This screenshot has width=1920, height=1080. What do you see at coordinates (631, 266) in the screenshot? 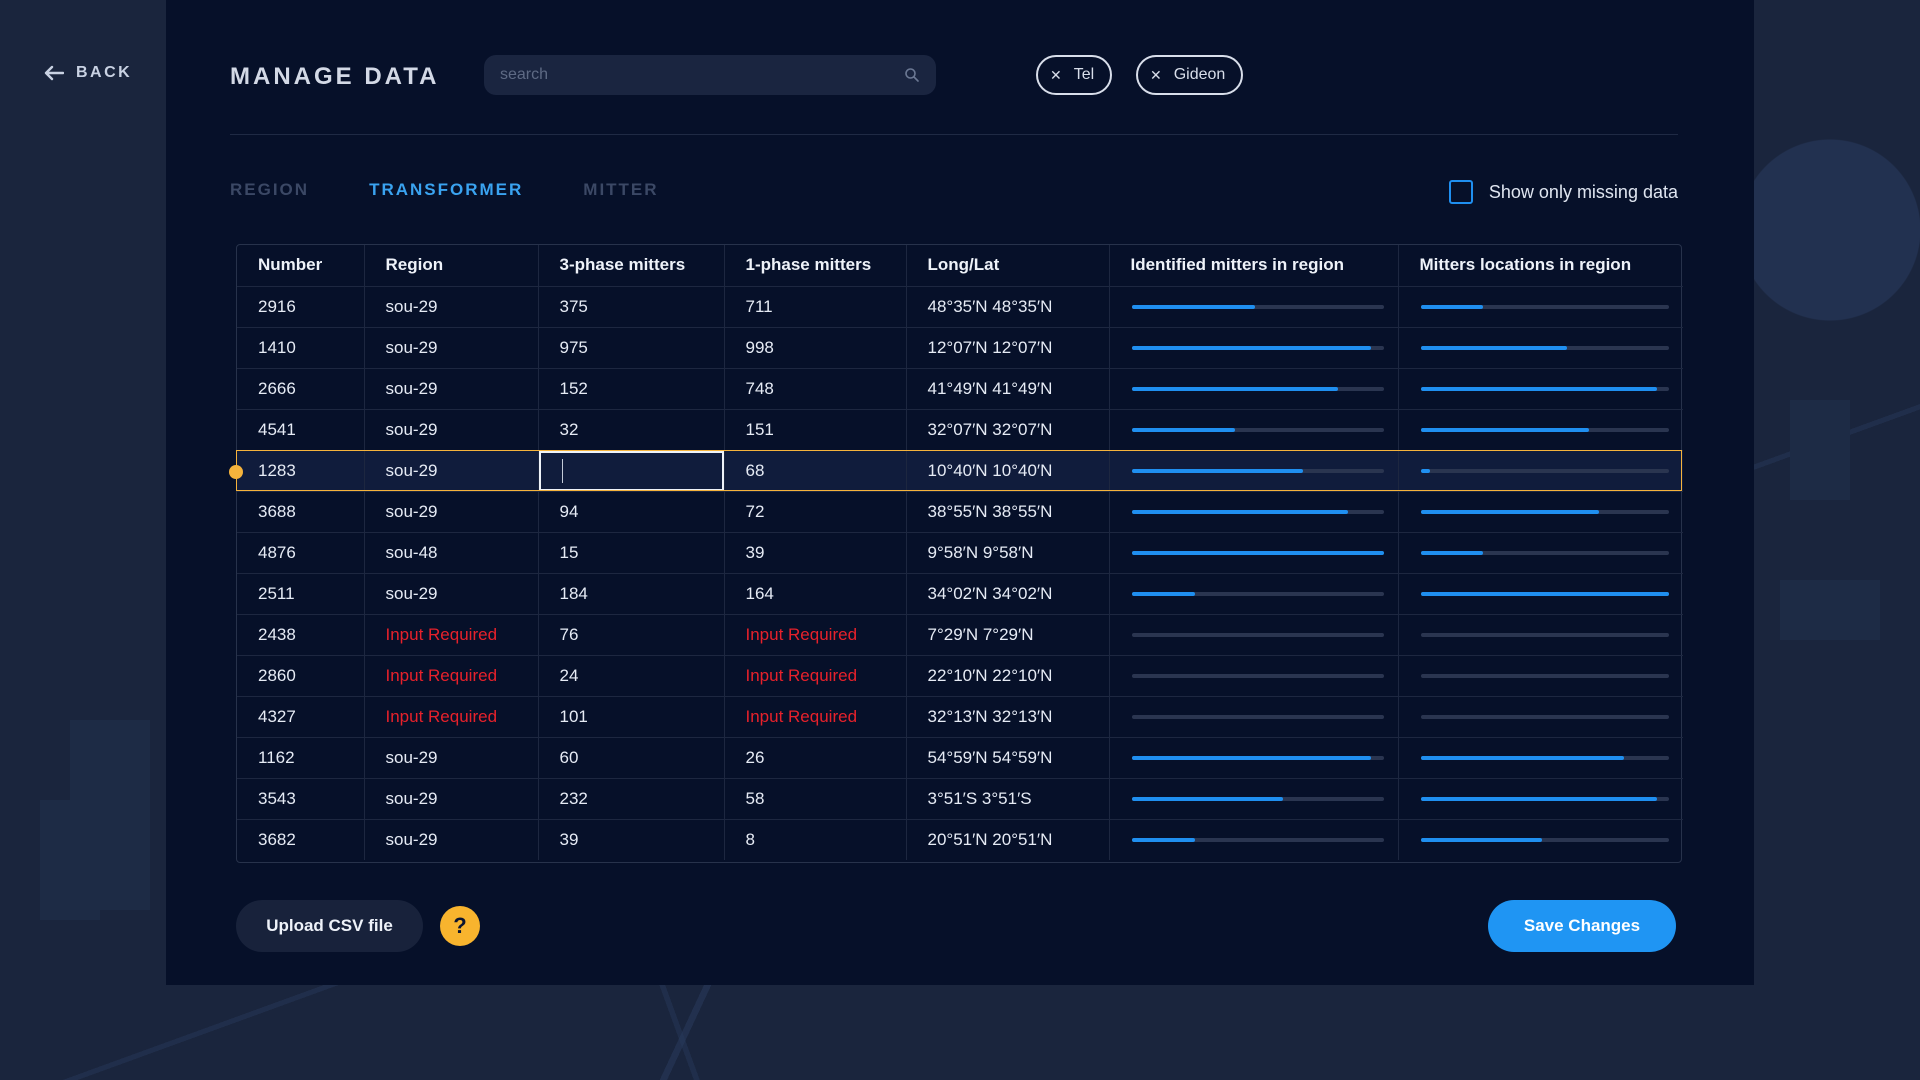
I see `column-header: 3-phase mitters` at bounding box center [631, 266].